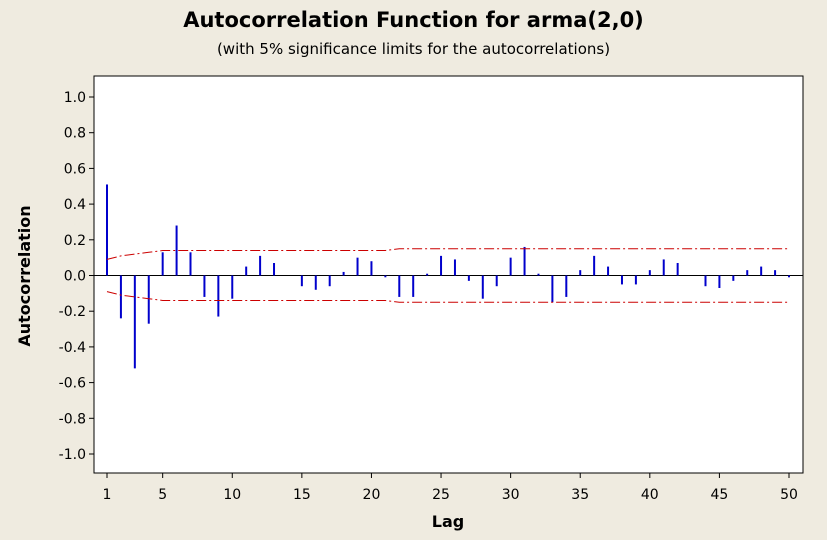 Image resolution: width=827 pixels, height=540 pixels. I want to click on y-tick-label: 0.8, so click(75, 134).